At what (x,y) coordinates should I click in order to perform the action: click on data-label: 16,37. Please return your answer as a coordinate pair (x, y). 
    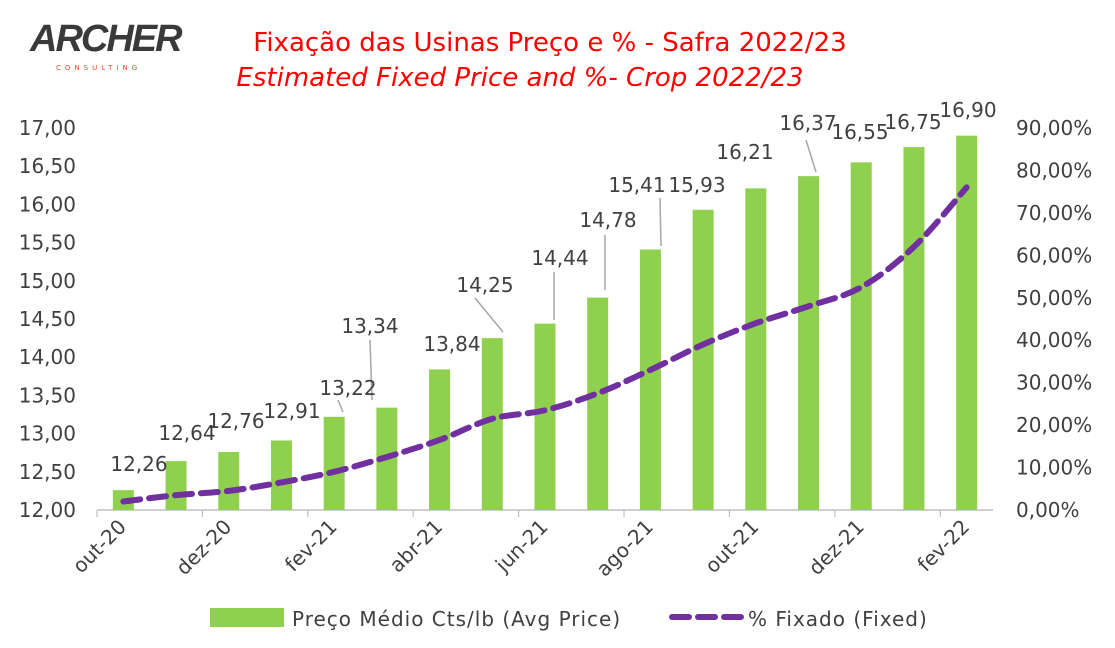
    Looking at the image, I should click on (807, 123).